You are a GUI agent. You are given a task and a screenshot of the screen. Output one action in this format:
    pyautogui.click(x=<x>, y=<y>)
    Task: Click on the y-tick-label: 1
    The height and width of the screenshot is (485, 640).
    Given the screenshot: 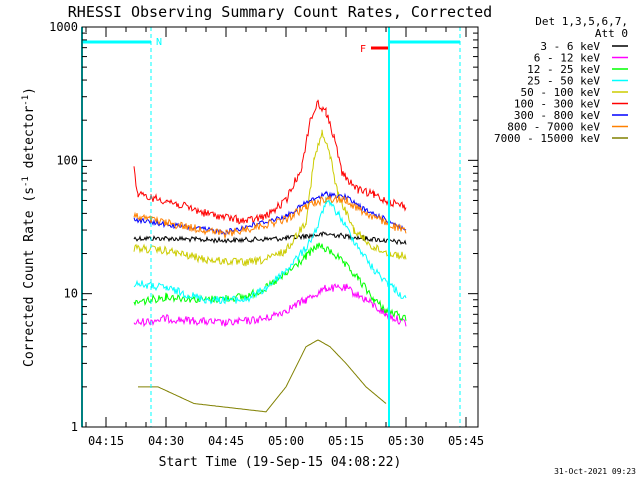 What is the action you would take?
    pyautogui.click(x=74, y=427)
    